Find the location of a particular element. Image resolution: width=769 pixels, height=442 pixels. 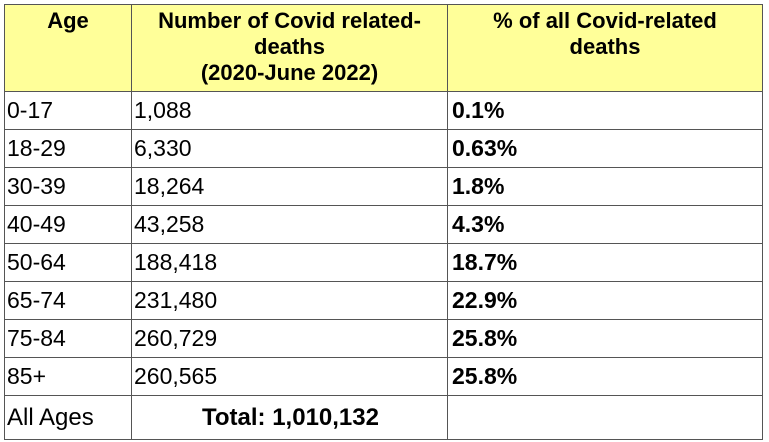

table-row: 85+ 260,565 25.8% is located at coordinates (383, 376).